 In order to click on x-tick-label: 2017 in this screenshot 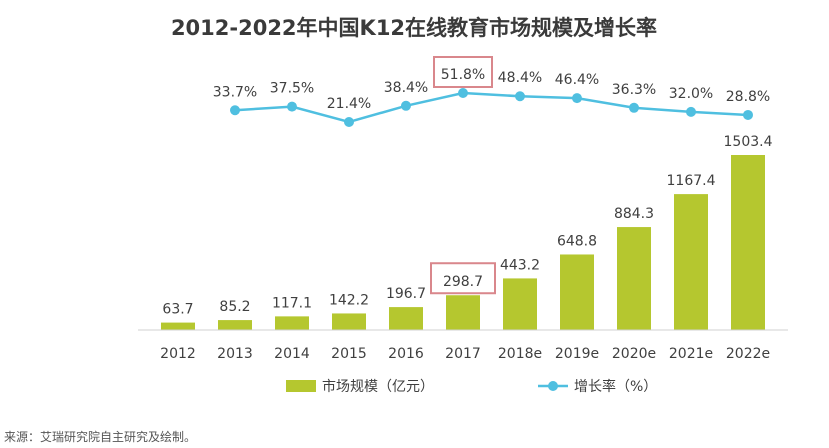, I will do `click(463, 354)`.